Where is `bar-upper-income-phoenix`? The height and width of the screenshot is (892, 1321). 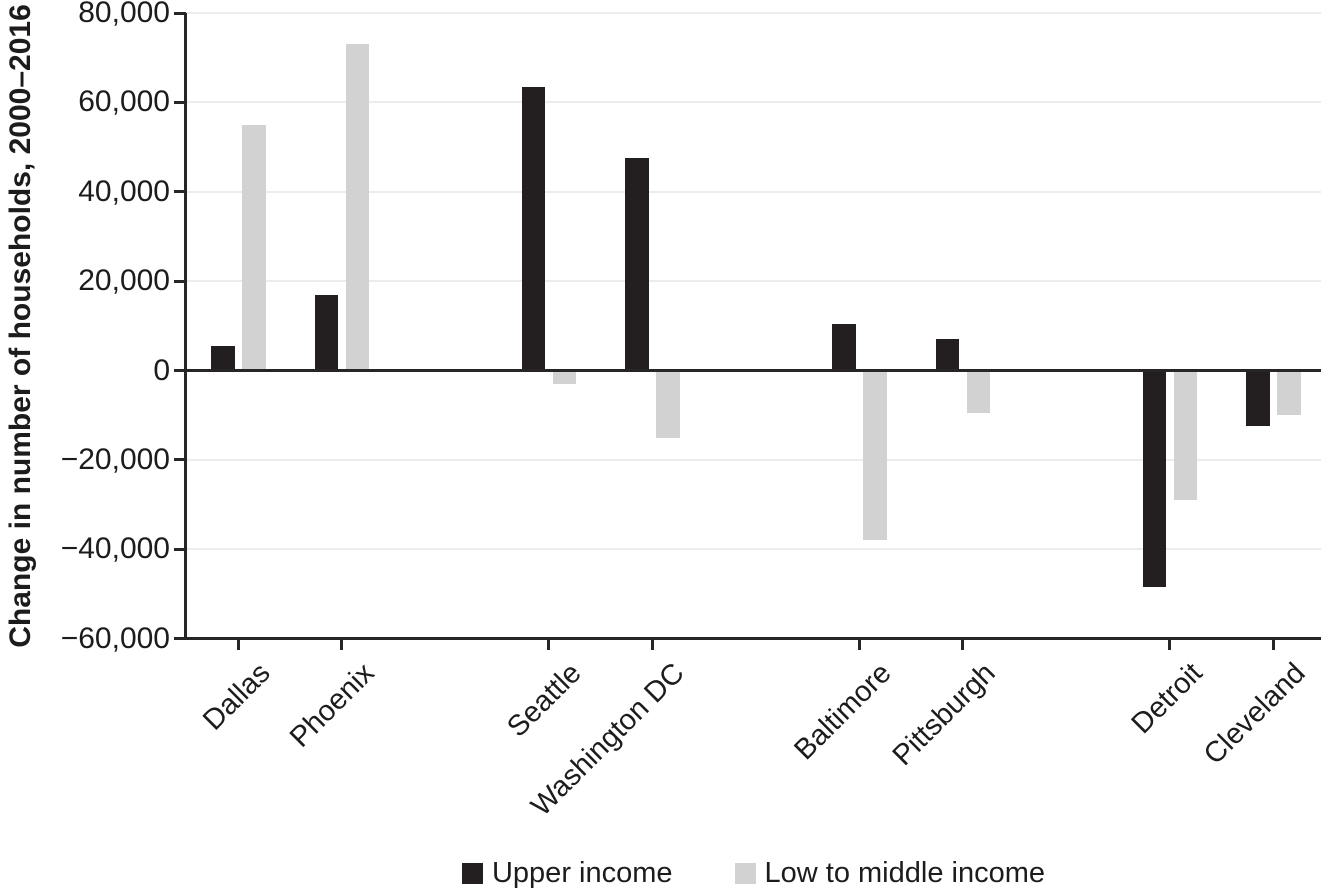 bar-upper-income-phoenix is located at coordinates (326, 332).